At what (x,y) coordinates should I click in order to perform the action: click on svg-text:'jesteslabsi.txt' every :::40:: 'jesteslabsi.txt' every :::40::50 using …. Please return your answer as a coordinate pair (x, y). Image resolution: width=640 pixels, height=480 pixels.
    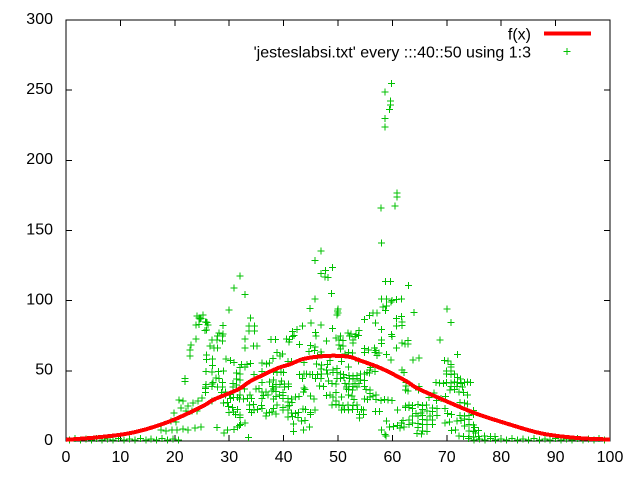
    Looking at the image, I should click on (392, 52).